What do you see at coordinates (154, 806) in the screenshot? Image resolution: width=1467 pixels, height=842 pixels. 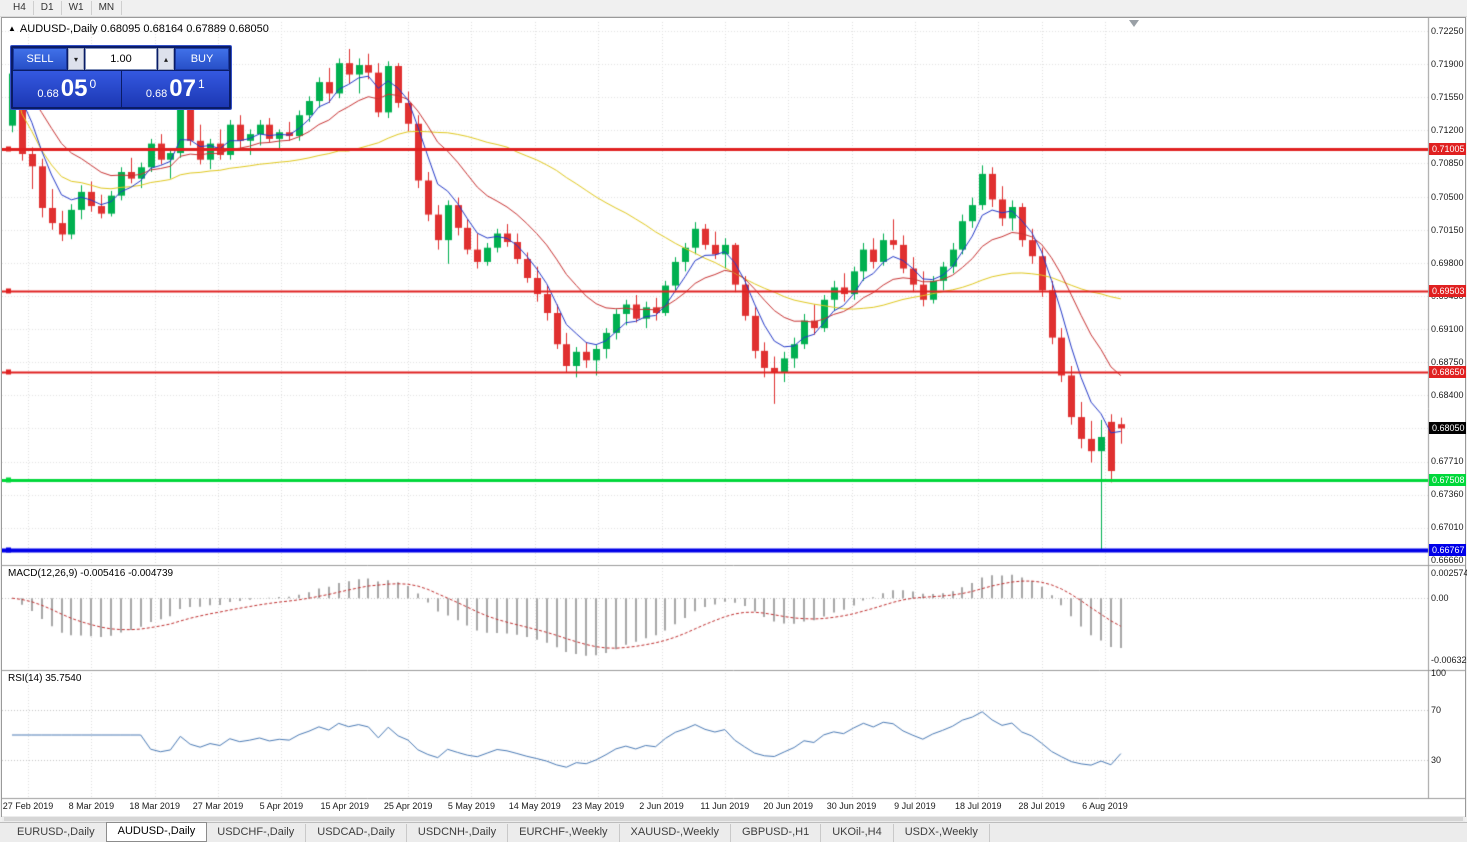 I see `date-axis-label: 18 Mar 2019` at bounding box center [154, 806].